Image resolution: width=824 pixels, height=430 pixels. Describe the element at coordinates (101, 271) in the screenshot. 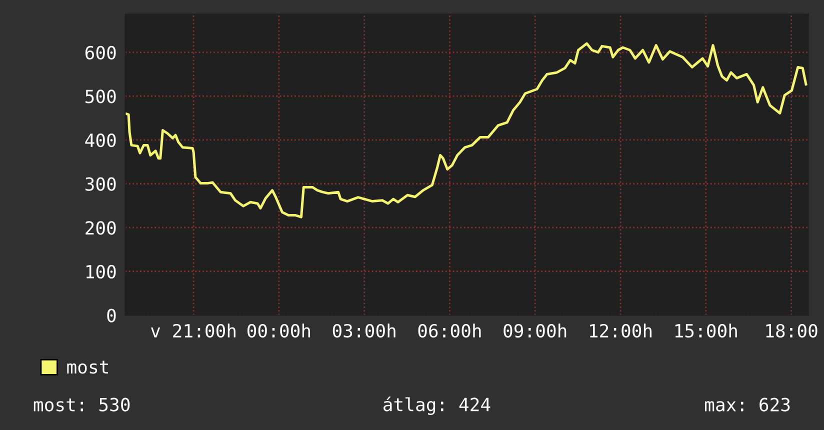

I see `y-tick-label: 100` at that location.